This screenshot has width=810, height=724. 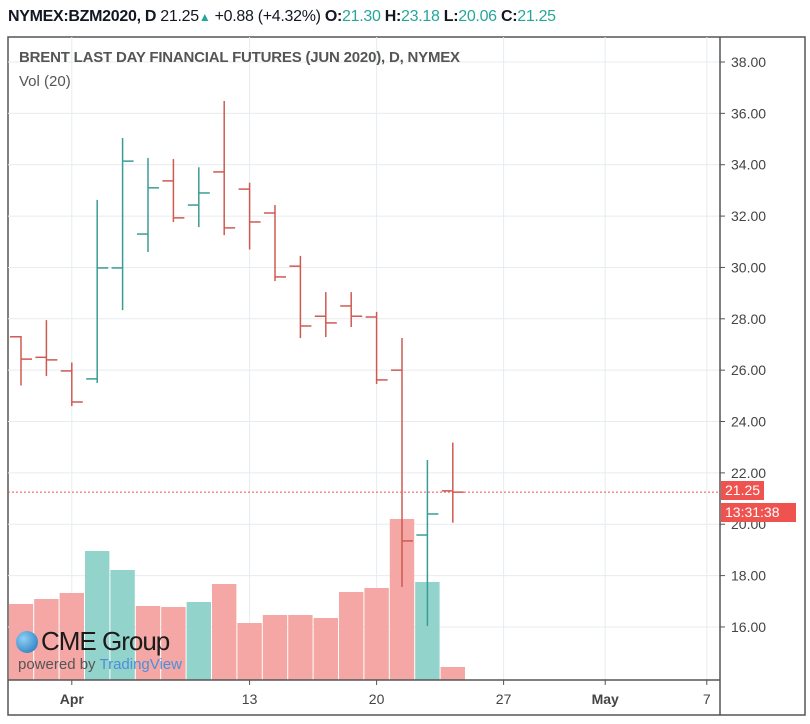 What do you see at coordinates (743, 490) in the screenshot?
I see `last-price-label: 21.25` at bounding box center [743, 490].